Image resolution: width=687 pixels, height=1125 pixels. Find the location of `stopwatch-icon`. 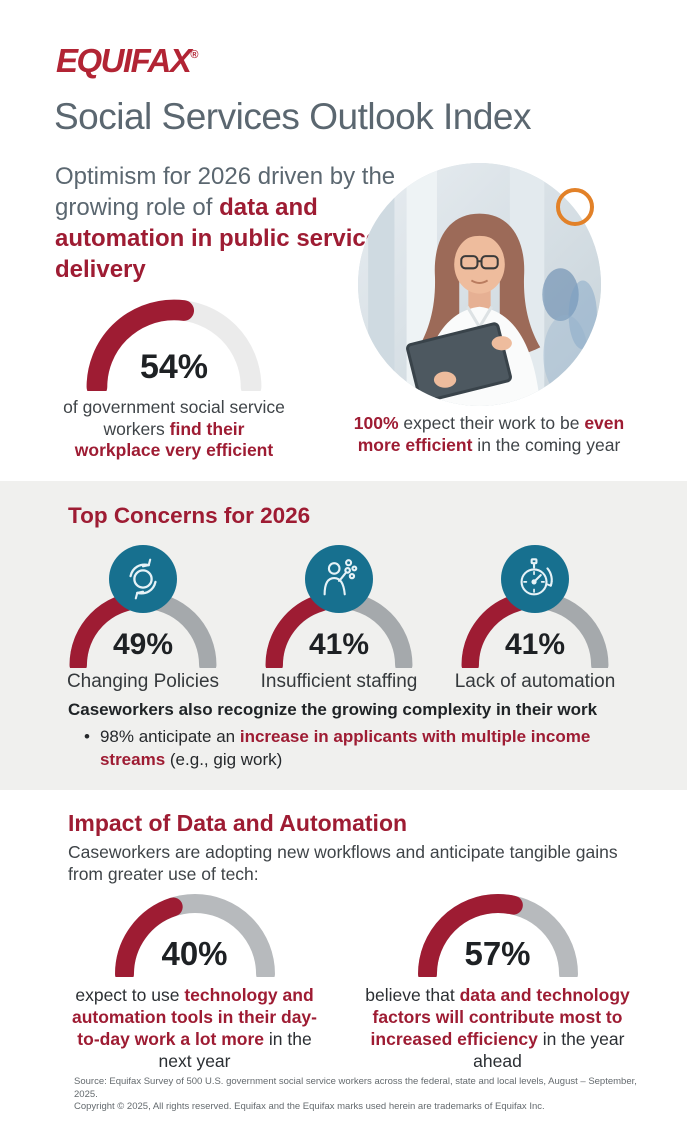

stopwatch-icon is located at coordinates (535, 579).